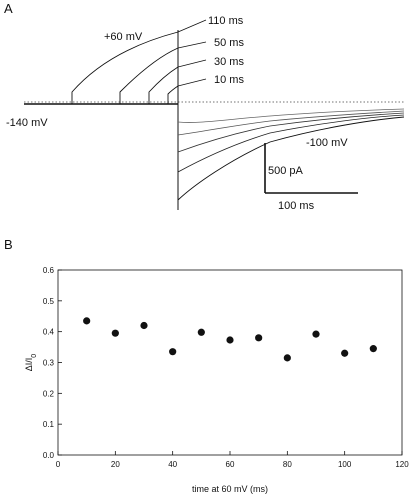 Image resolution: width=412 pixels, height=500 pixels. I want to click on label-plus60mv: +60 mV, so click(123, 37).